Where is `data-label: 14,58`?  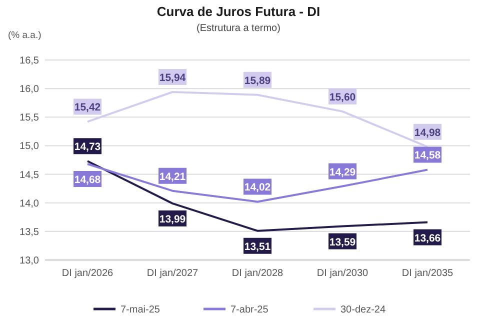
data-label: 14,58 is located at coordinates (427, 156).